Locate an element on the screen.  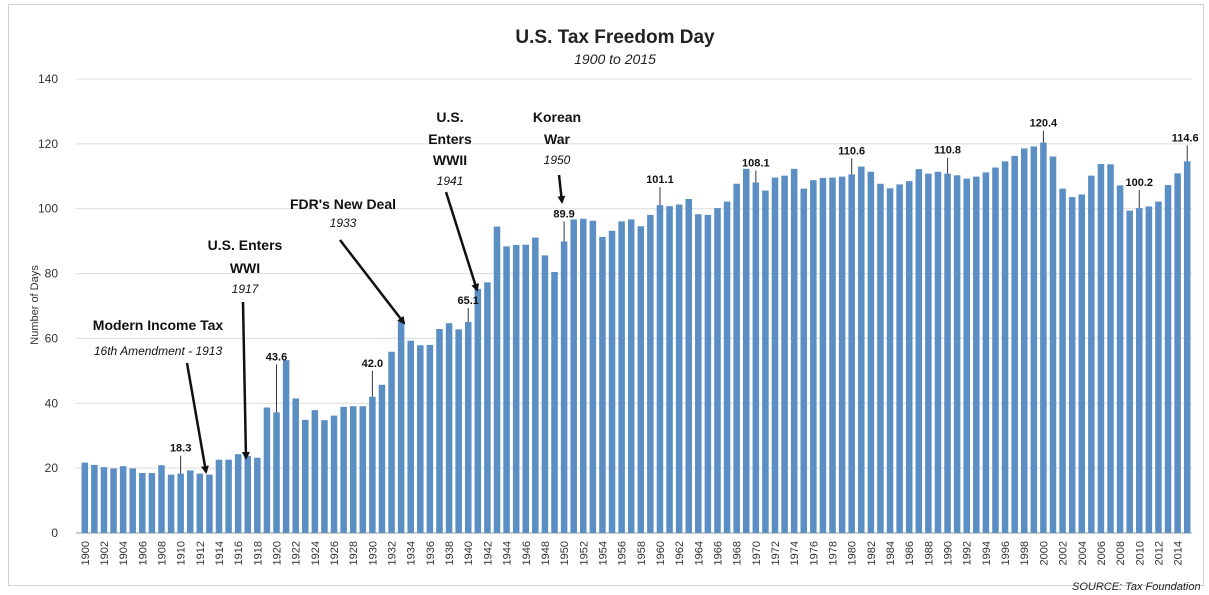
x-tick-label: 1974 is located at coordinates (795, 553).